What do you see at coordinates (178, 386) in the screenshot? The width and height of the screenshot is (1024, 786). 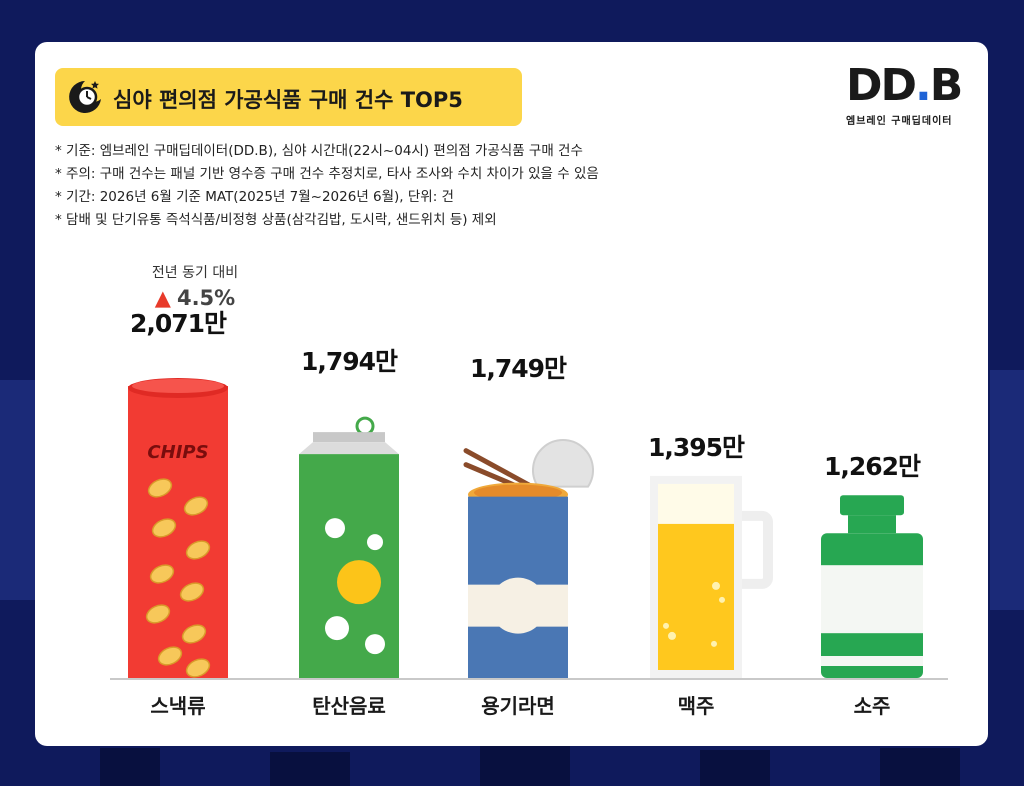 I see `chips-tube-lid-top` at bounding box center [178, 386].